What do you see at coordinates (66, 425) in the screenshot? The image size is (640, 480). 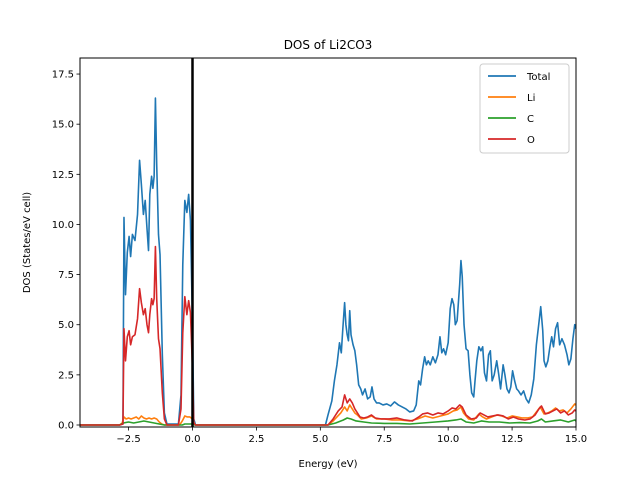 I see `y-tick-label: 0.0` at bounding box center [66, 425].